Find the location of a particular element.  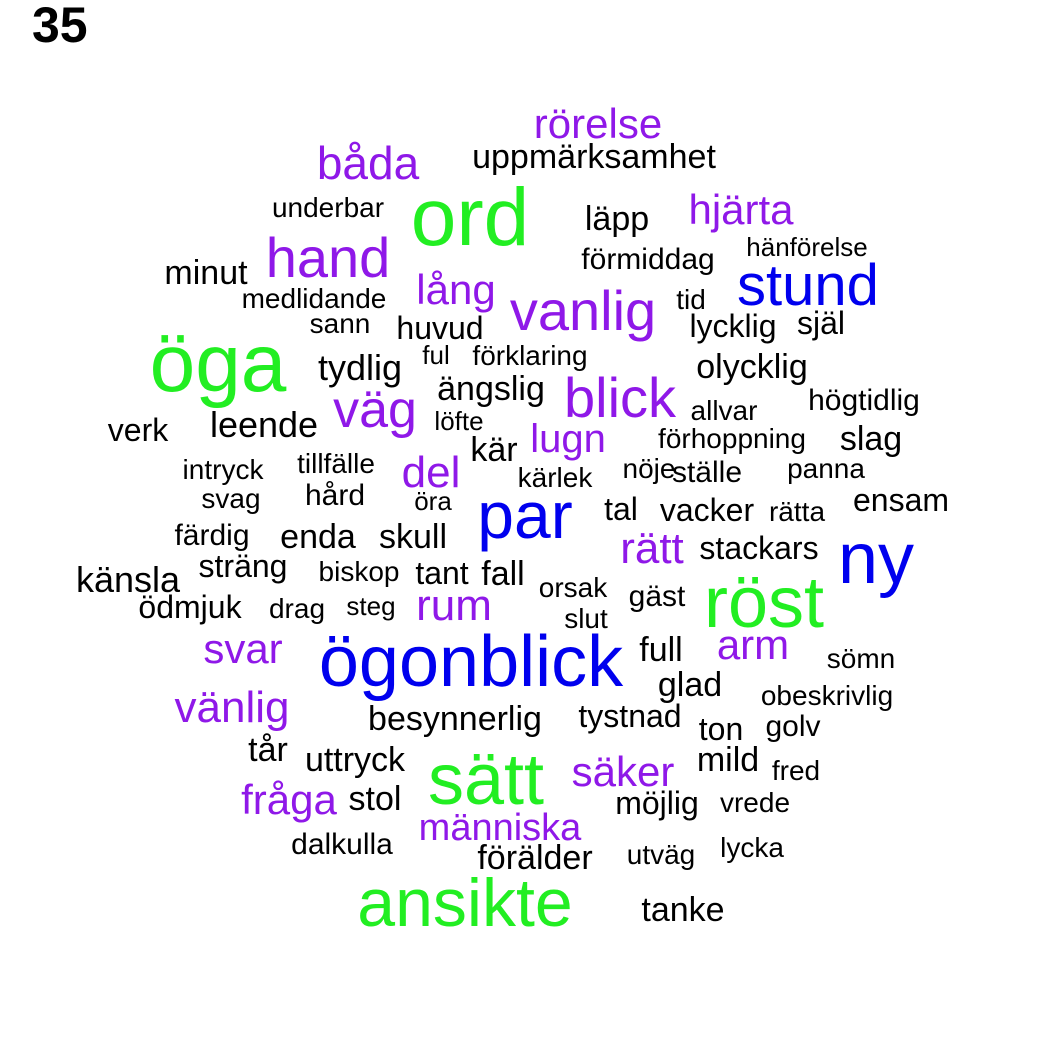

word-kar: kär is located at coordinates (494, 450).